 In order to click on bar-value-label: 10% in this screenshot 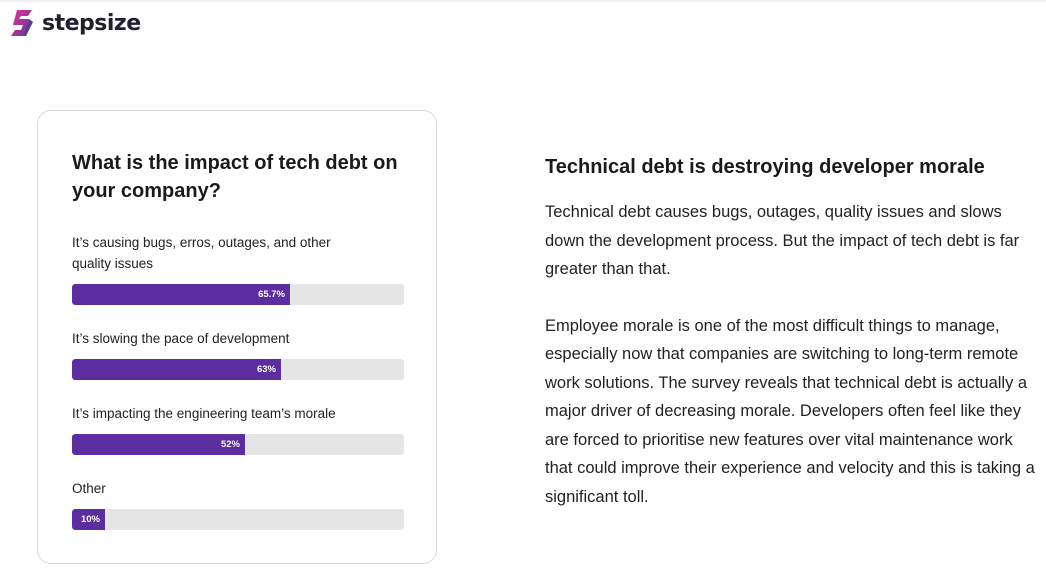, I will do `click(90, 519)`.